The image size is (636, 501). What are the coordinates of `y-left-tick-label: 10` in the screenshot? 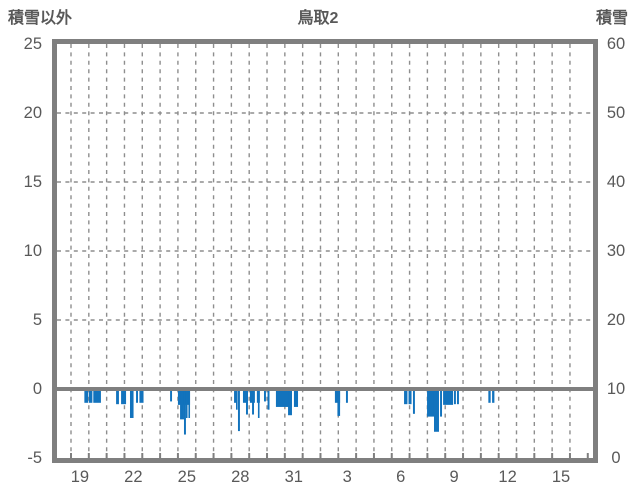 It's located at (32, 251).